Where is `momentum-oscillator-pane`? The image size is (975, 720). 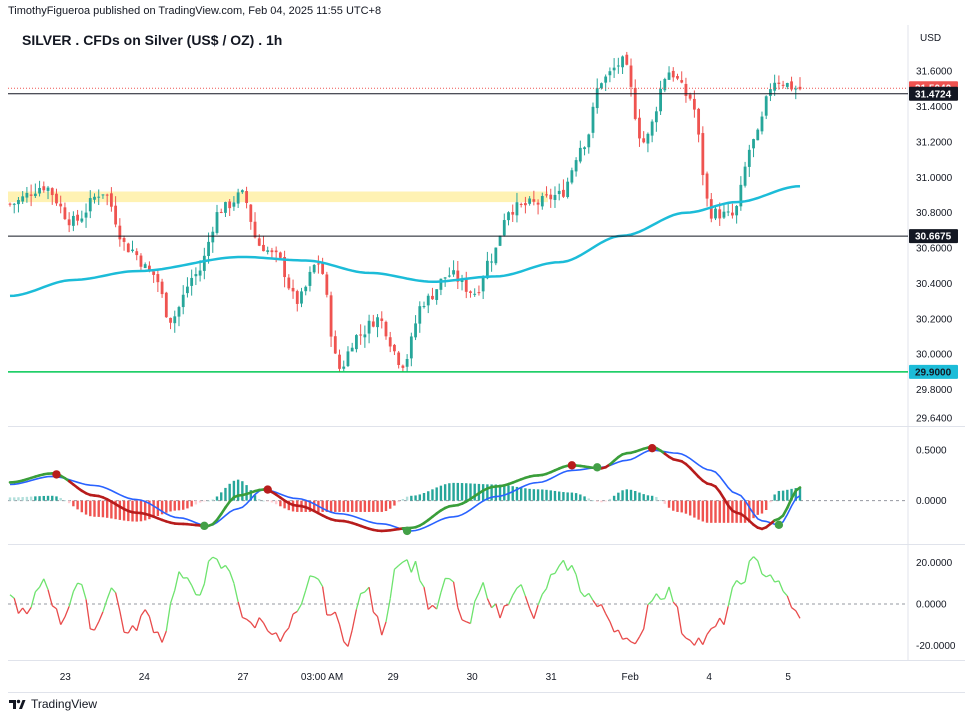
momentum-oscillator-pane is located at coordinates (458, 601).